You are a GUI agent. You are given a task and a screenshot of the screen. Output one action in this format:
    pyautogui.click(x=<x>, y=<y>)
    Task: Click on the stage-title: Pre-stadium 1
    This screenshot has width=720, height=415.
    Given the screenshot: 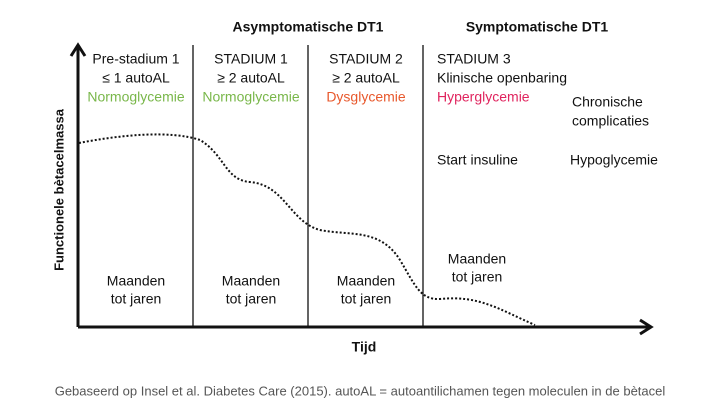 What is the action you would take?
    pyautogui.click(x=135, y=59)
    